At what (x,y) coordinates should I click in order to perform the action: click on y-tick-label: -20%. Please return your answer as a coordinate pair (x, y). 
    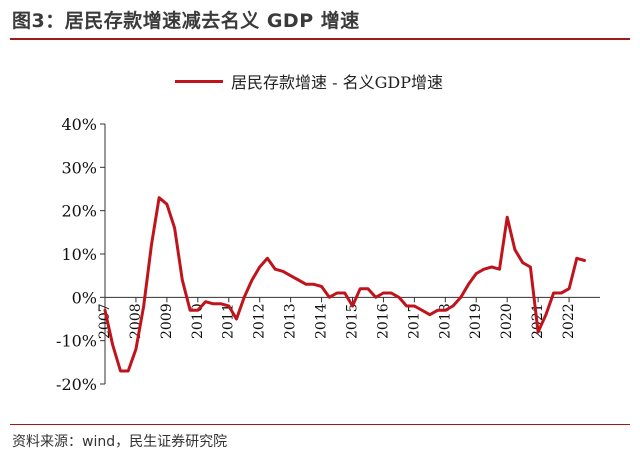
    Looking at the image, I should click on (76, 384).